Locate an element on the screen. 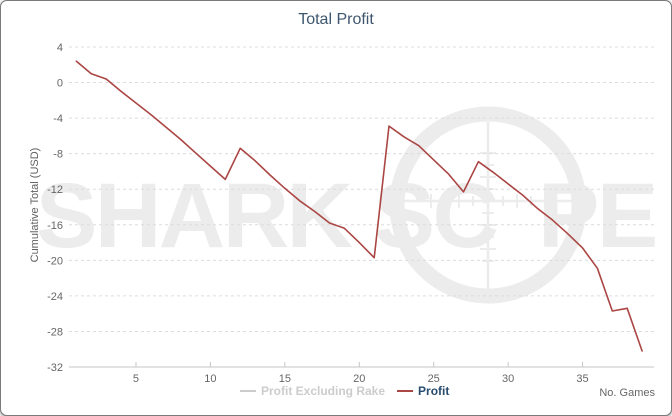 The height and width of the screenshot is (416, 672). legend-label: Profit is located at coordinates (434, 391).